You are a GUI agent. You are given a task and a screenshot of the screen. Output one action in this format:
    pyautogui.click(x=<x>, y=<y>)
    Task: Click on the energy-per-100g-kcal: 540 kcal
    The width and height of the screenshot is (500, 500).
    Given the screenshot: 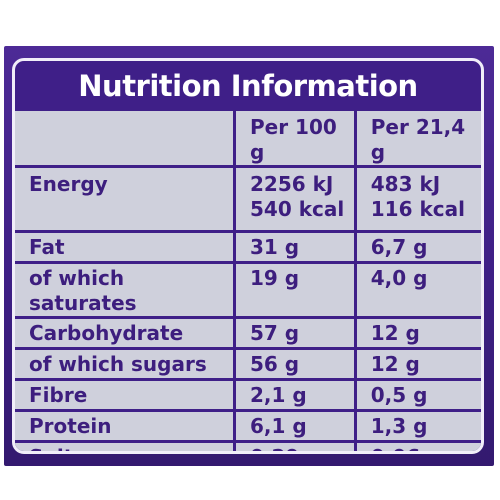 What is the action you would take?
    pyautogui.click(x=297, y=209)
    